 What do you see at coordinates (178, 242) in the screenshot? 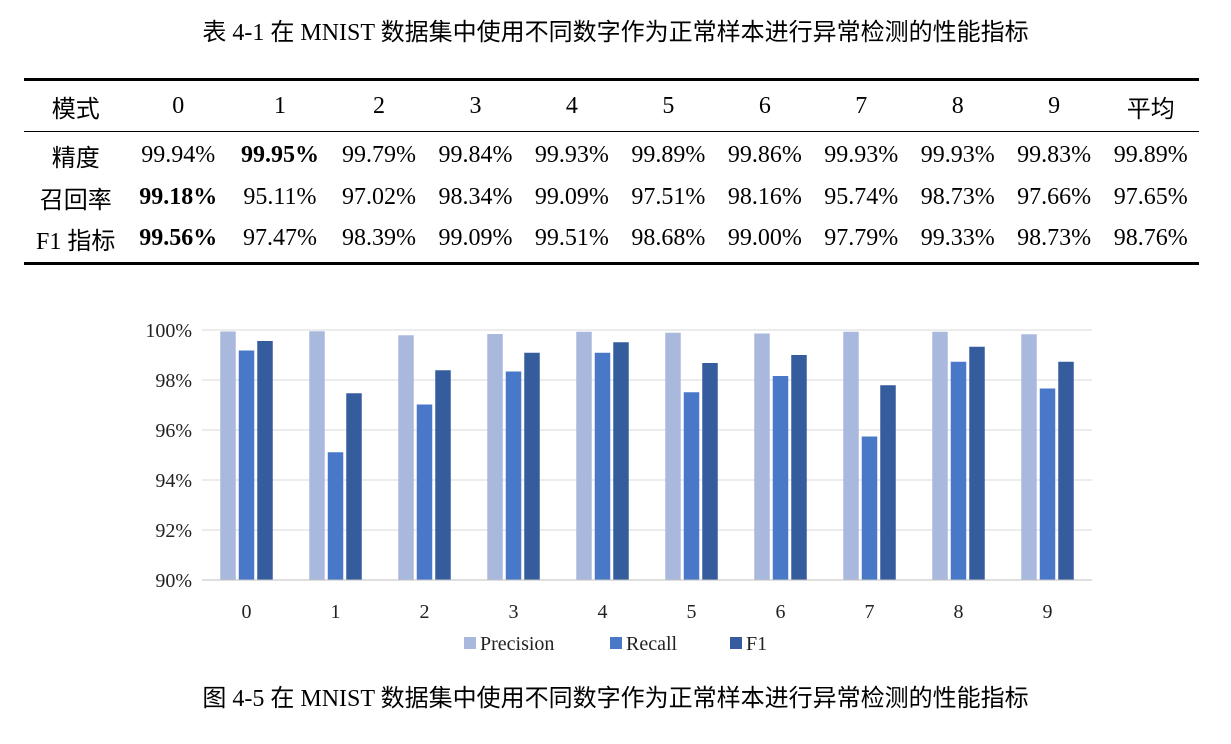
I see `table-cell: 99.56%` at bounding box center [178, 242].